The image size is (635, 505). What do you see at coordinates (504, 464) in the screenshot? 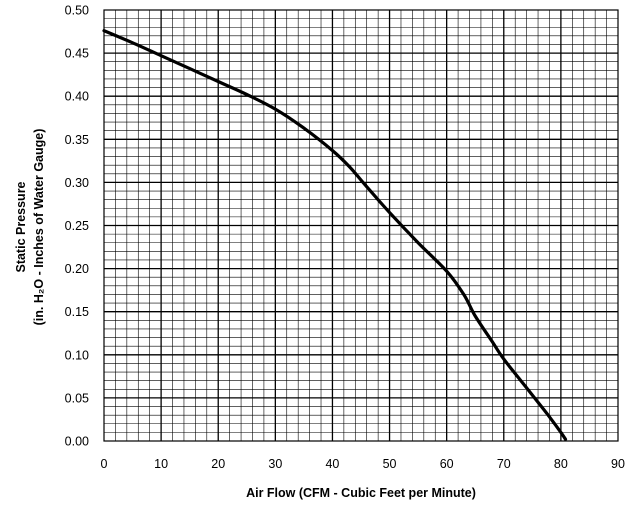
I see `x-tick-label: 70` at bounding box center [504, 464].